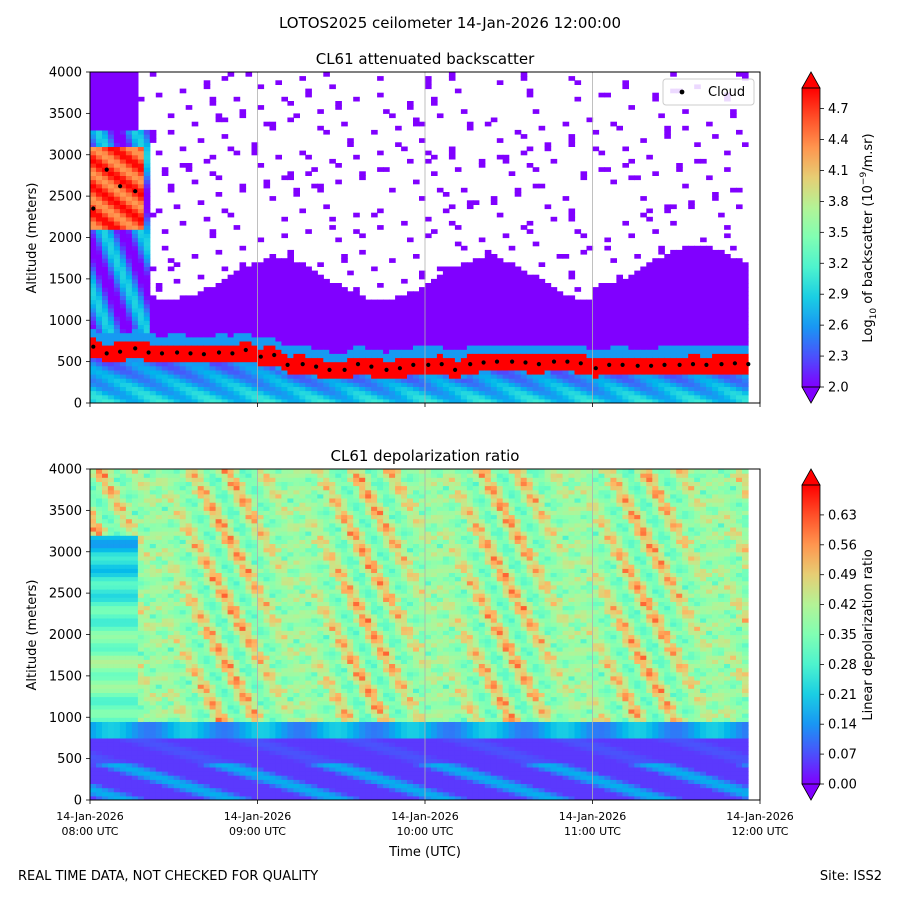  I want to click on top-colorbar-gradient, so click(811, 237).